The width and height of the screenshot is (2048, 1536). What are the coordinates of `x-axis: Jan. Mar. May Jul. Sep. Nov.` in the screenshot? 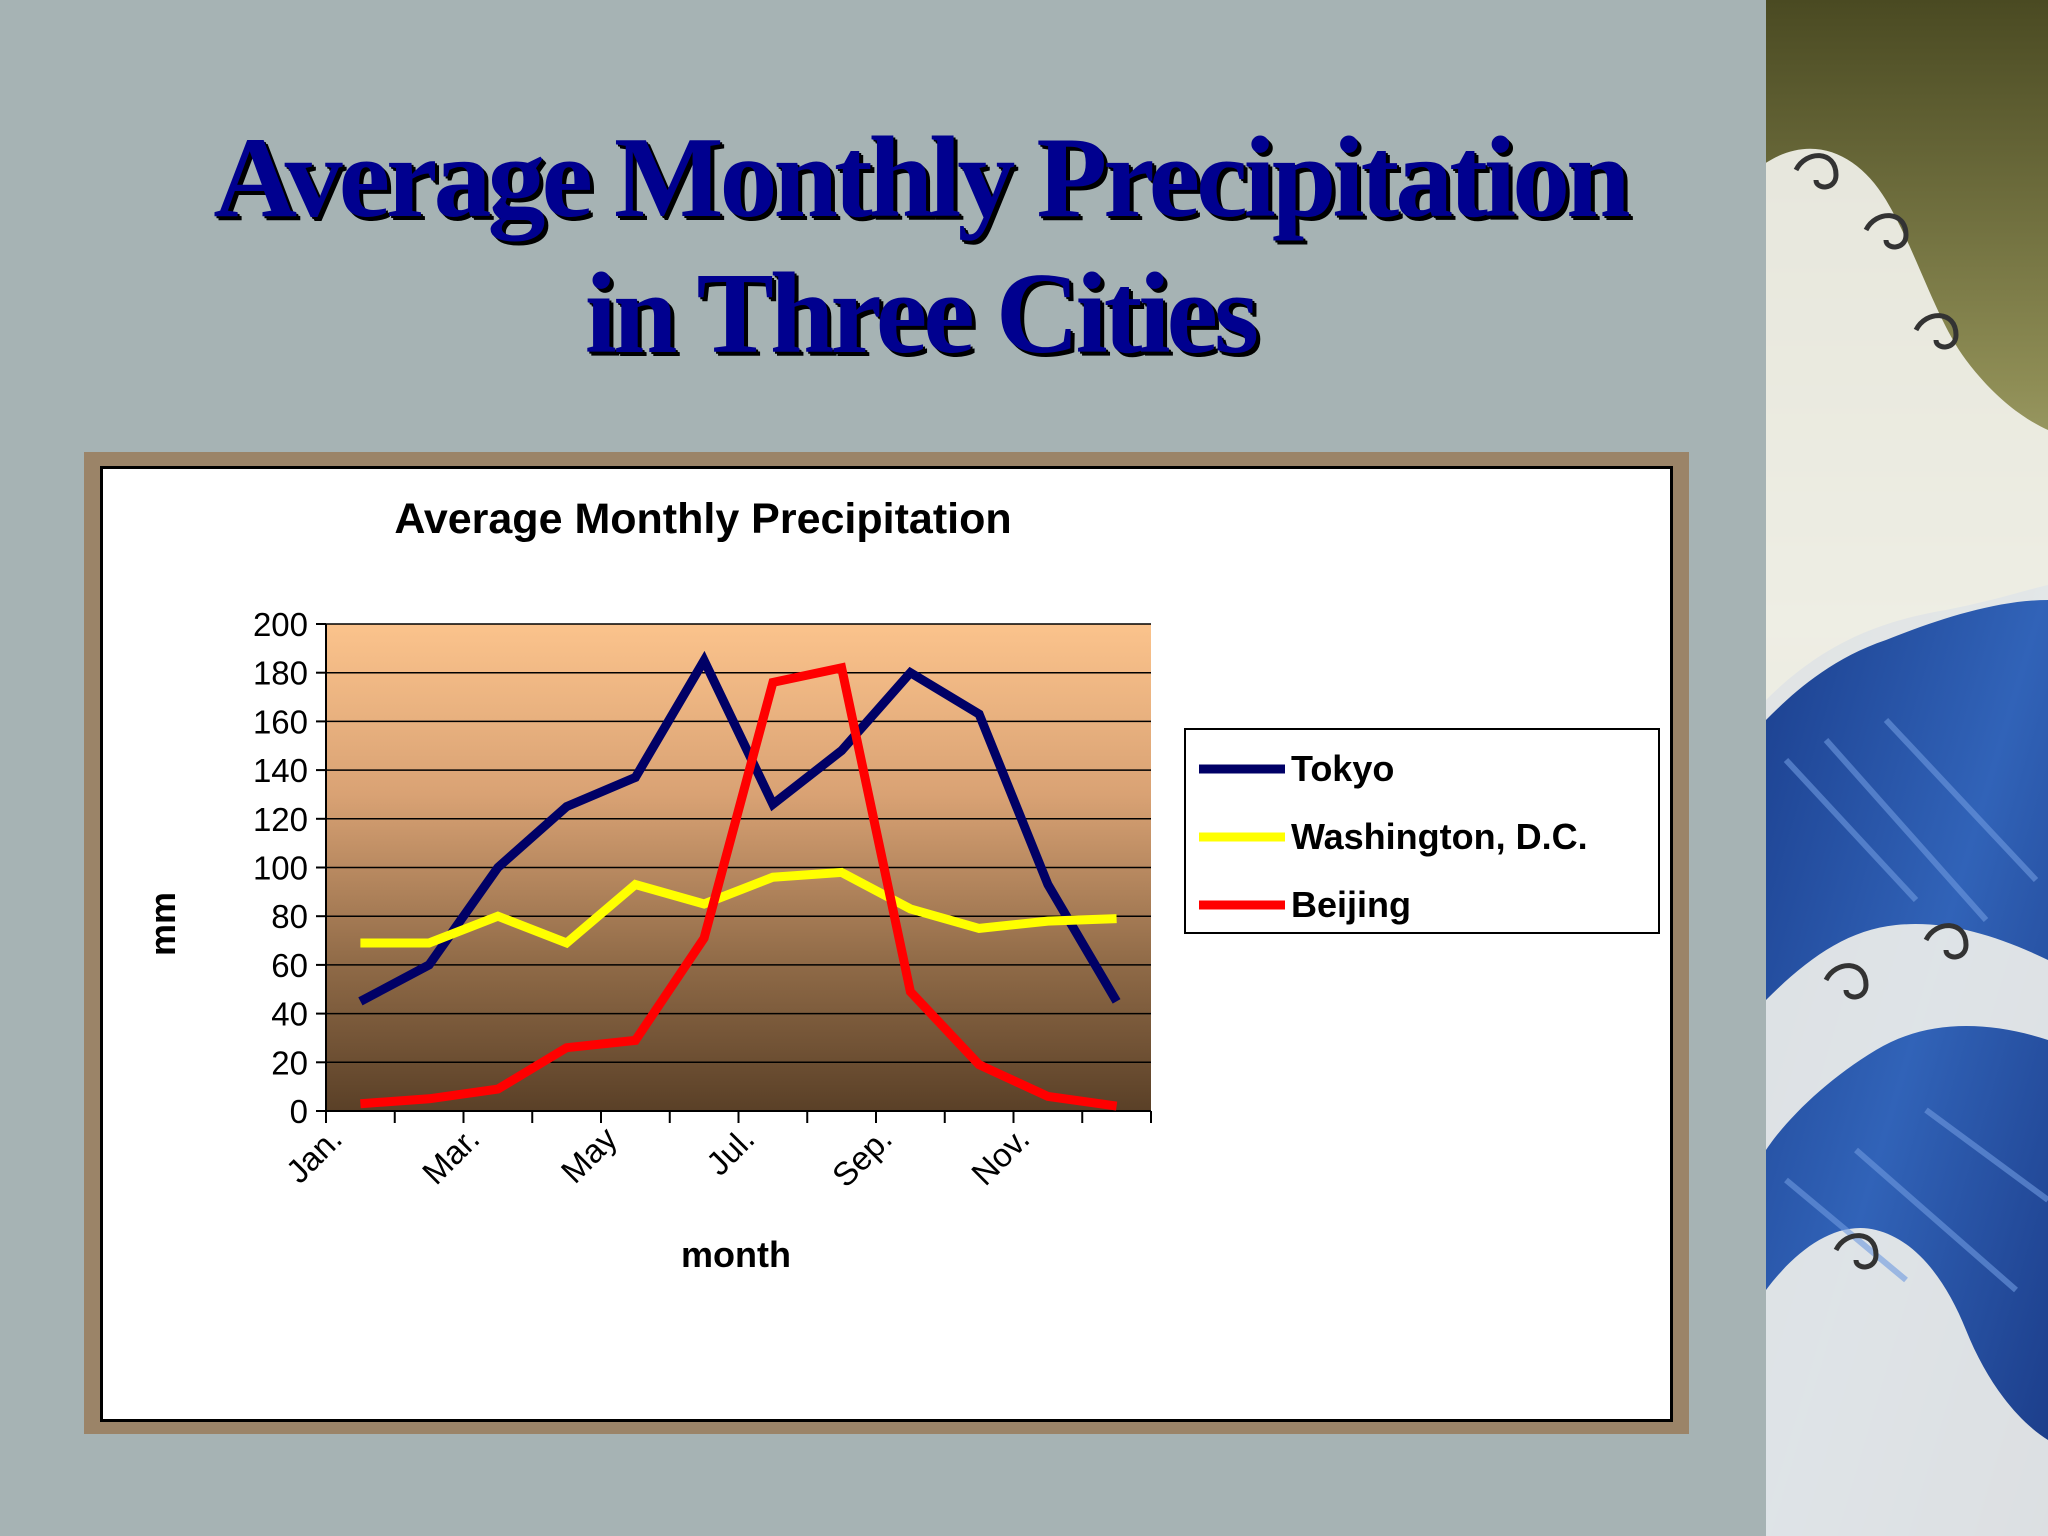 It's located at (715, 1152).